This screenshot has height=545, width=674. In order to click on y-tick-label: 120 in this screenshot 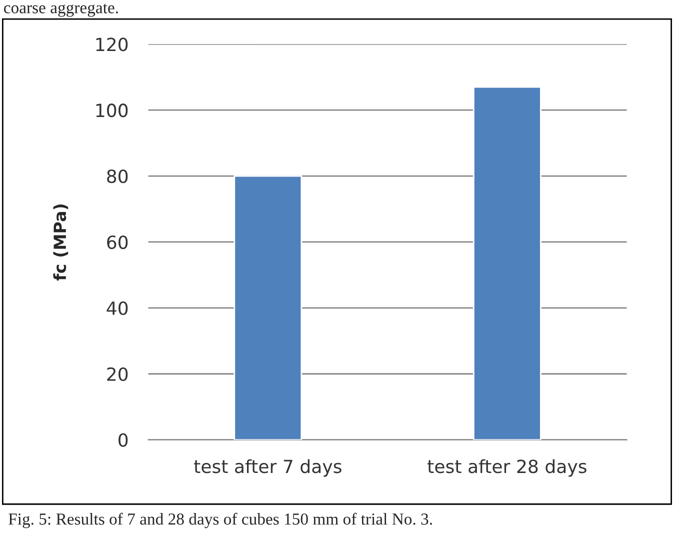, I will do `click(112, 45)`.